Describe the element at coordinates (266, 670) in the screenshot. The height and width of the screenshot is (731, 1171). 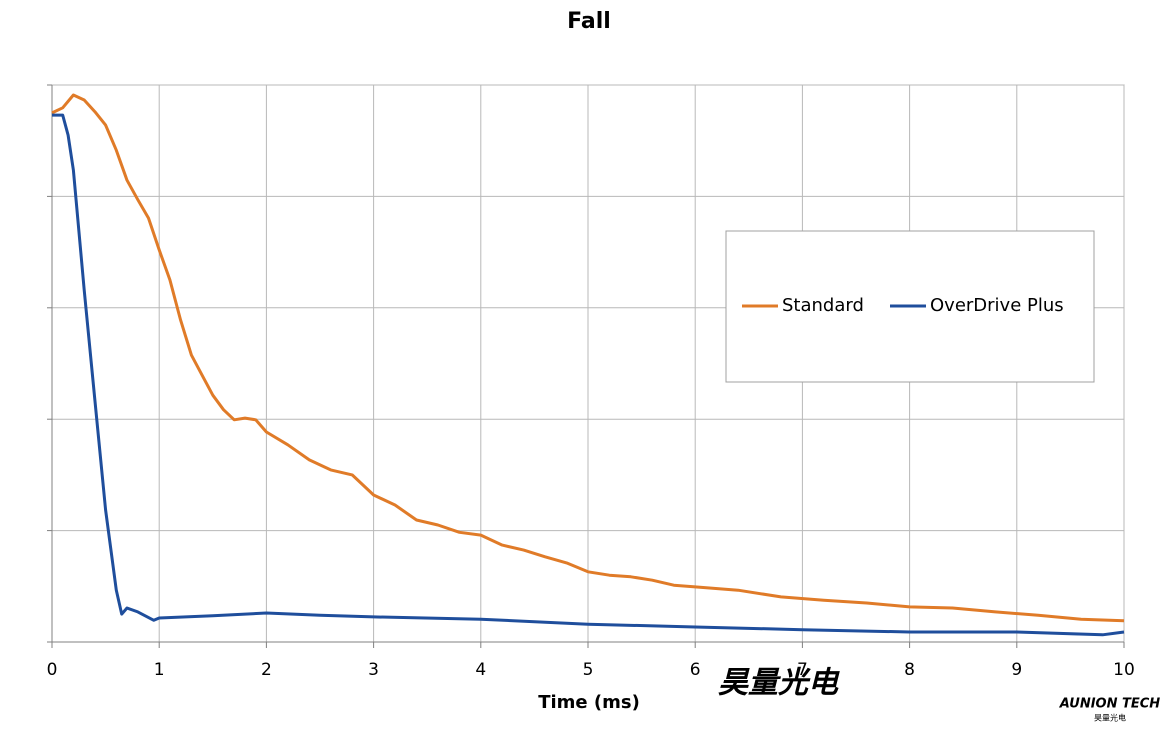
I see `x-tick-label: 2` at that location.